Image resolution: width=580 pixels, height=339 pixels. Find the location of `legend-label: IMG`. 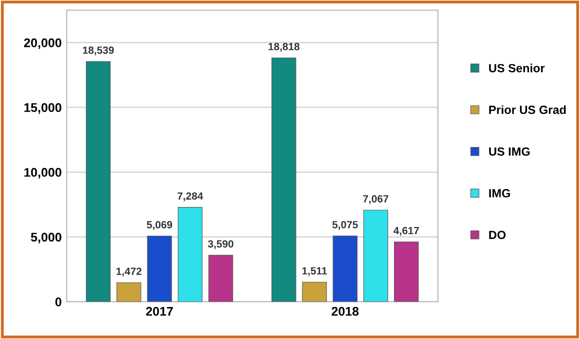

legend-label: IMG is located at coordinates (499, 193).